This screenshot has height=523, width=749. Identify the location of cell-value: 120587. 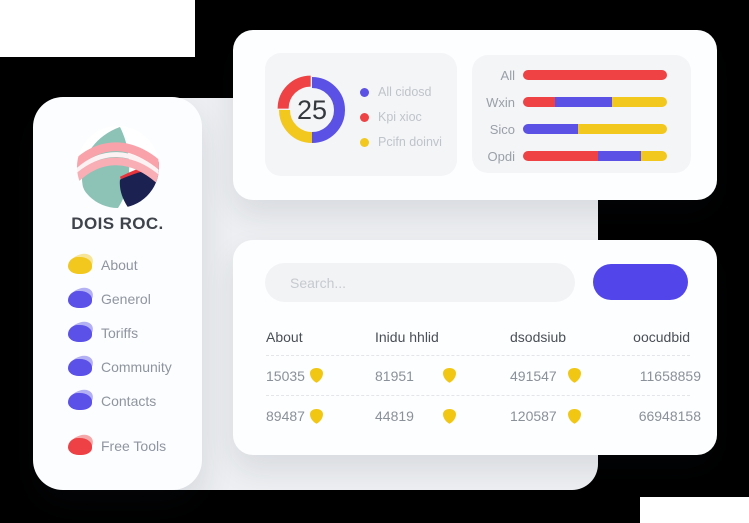
(533, 416).